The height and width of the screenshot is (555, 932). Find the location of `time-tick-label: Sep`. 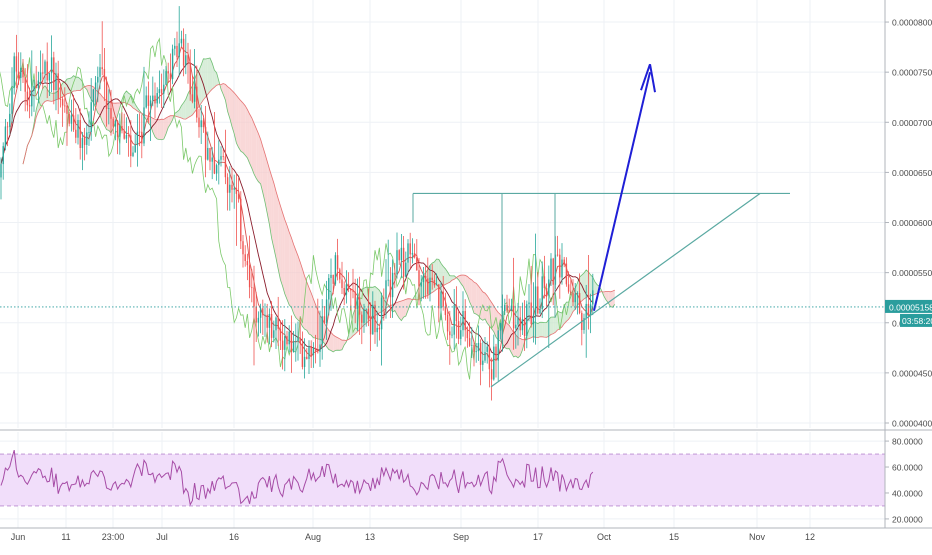

time-tick-label: Sep is located at coordinates (461, 537).